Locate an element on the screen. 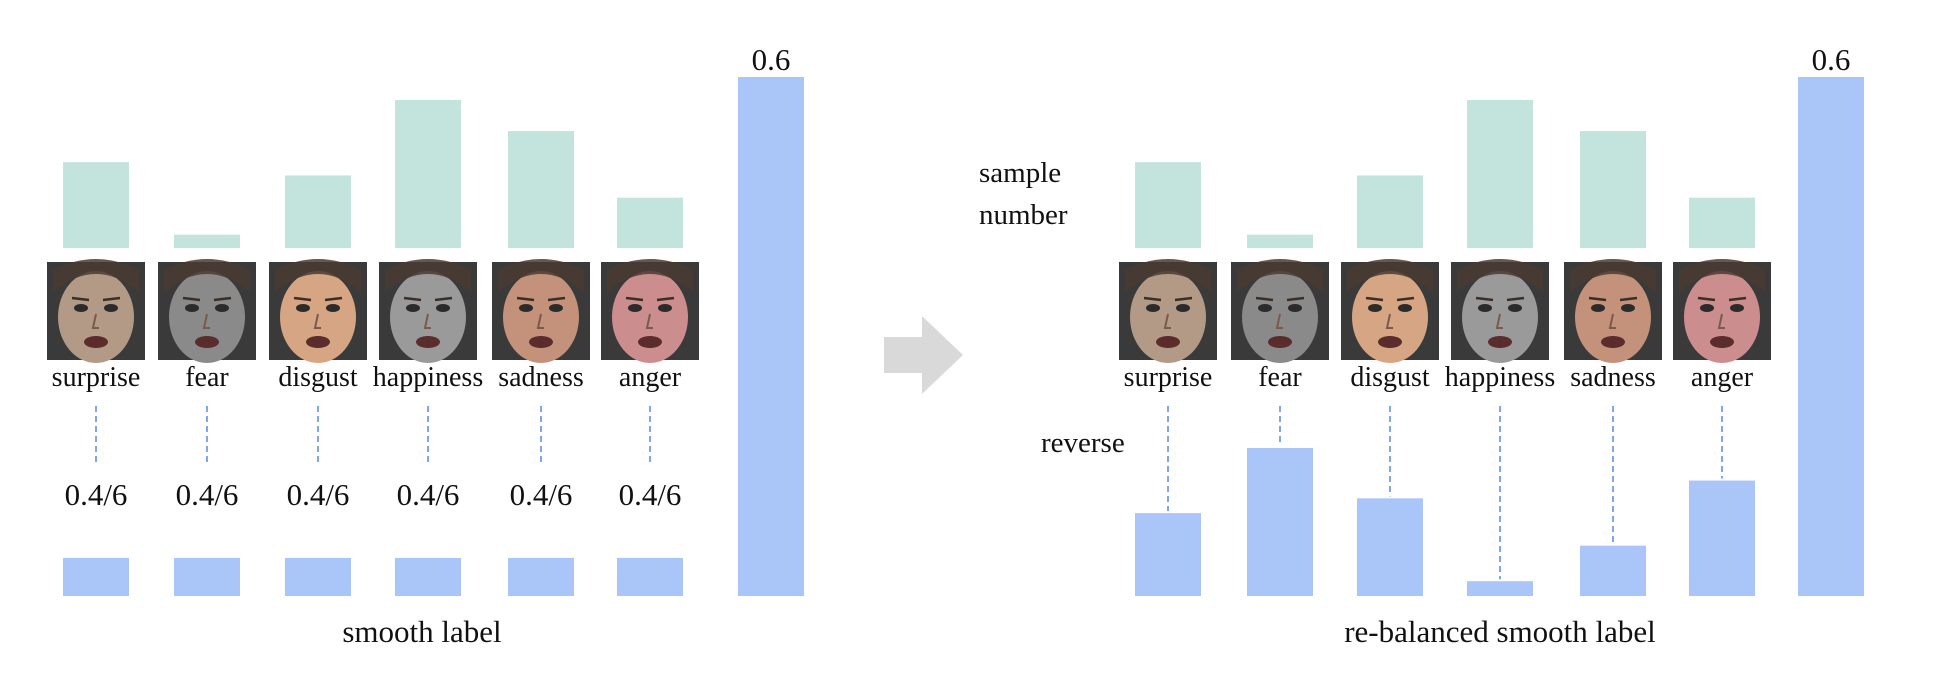  reverse-label: reverse is located at coordinates (1083, 443).